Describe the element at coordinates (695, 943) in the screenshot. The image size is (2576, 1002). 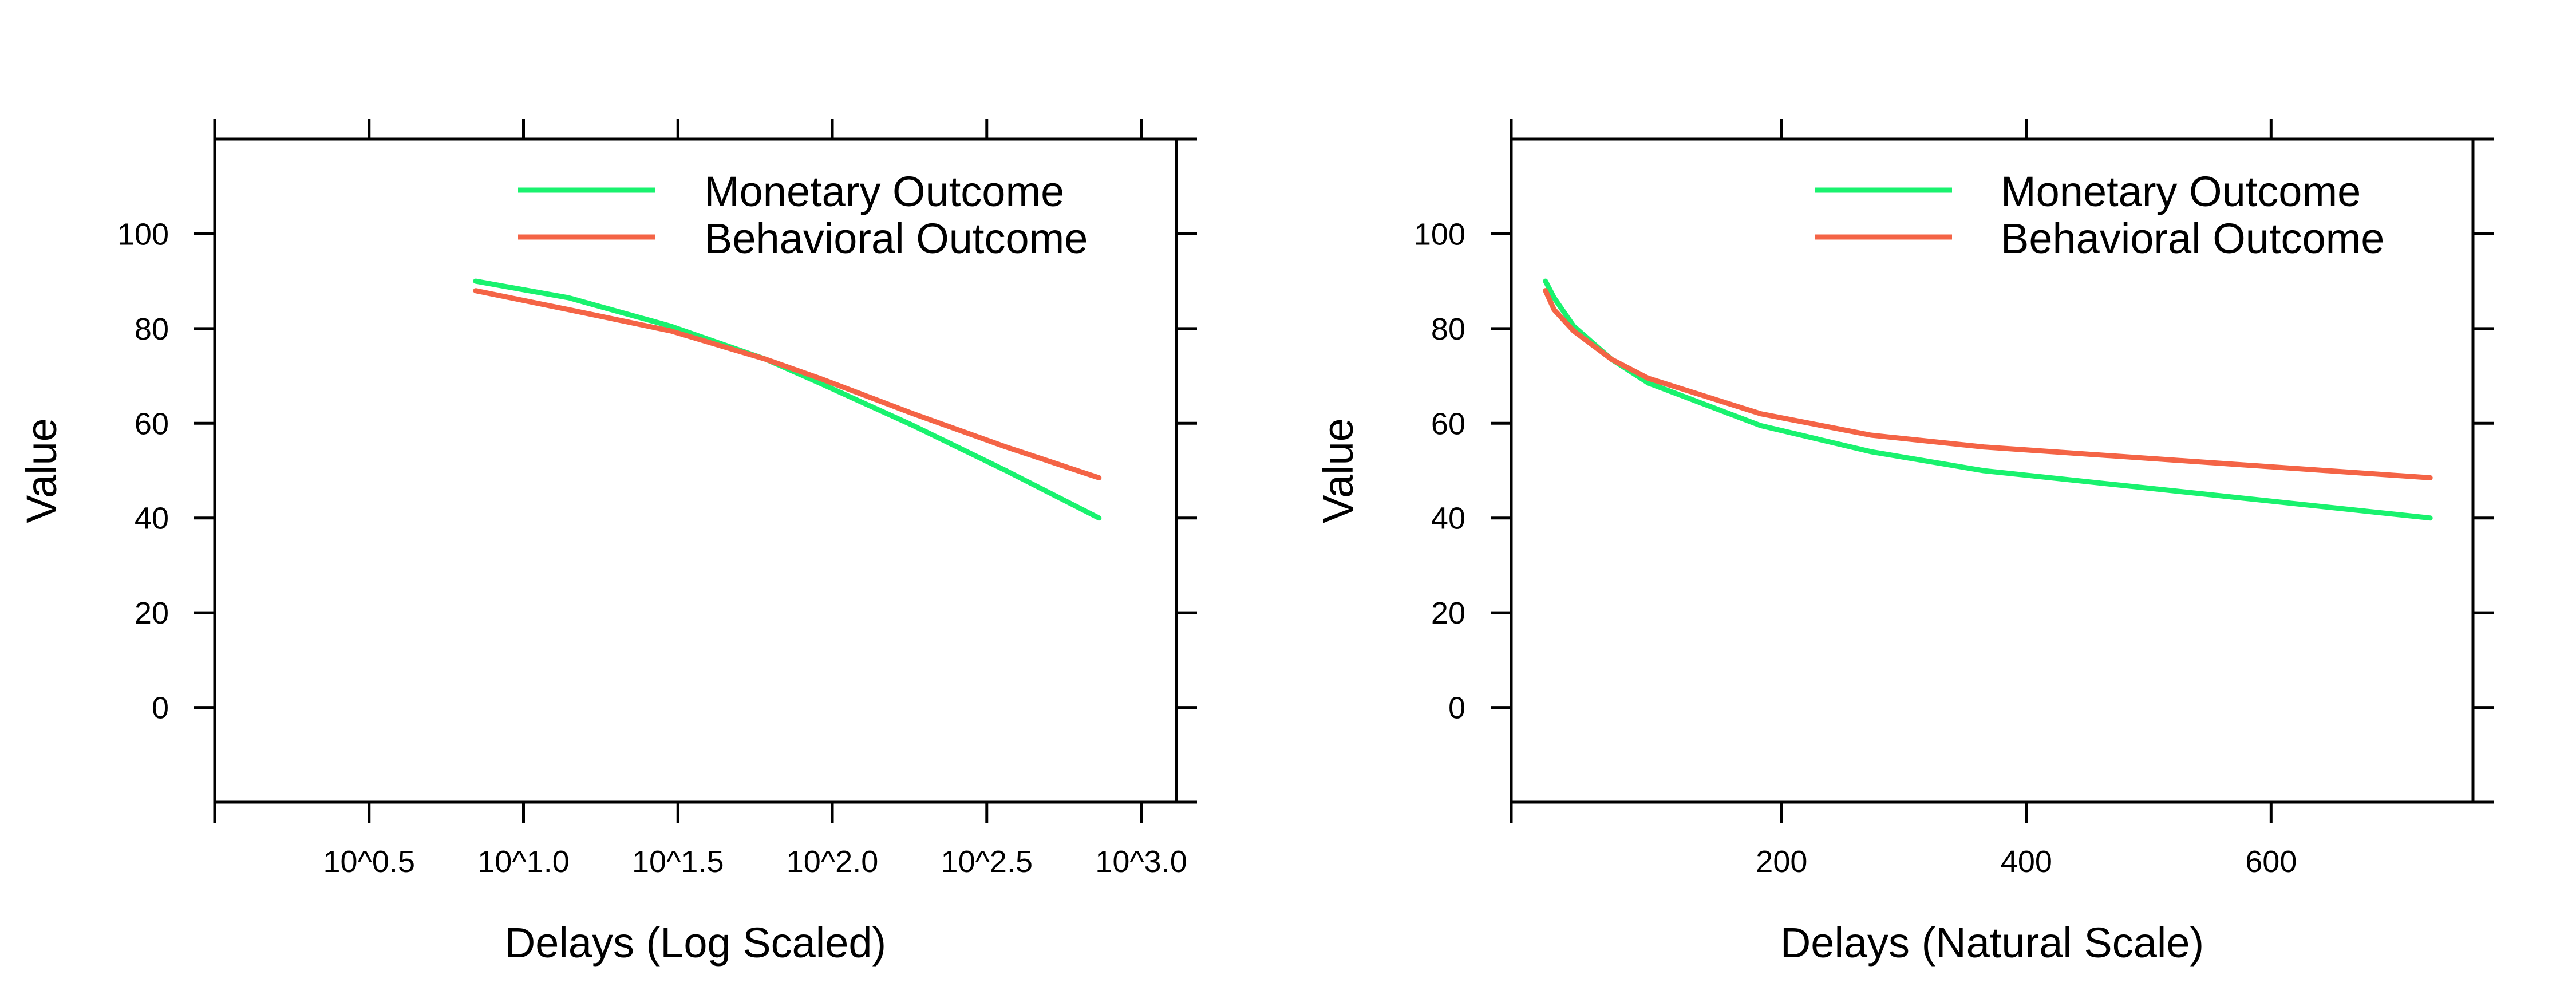
I see `x-axis-label: Delays (Log Scaled)` at that location.